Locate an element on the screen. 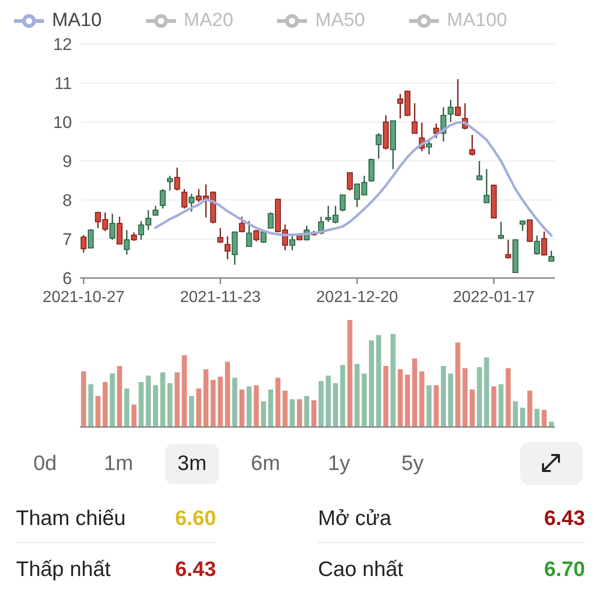 This screenshot has height=600, width=600. legend-label: MA100 is located at coordinates (477, 21).